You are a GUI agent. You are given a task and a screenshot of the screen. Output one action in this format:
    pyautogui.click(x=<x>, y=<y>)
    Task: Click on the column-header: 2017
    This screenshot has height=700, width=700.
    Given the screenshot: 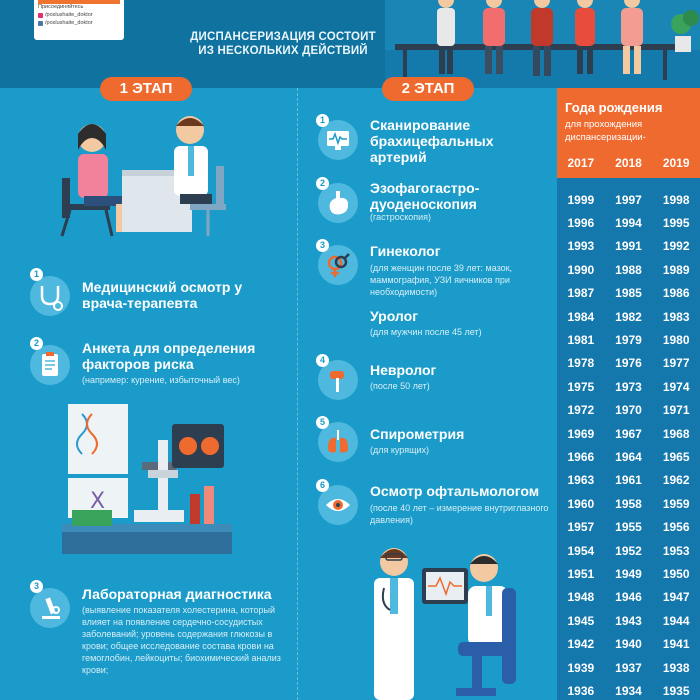 What is the action you would take?
    pyautogui.click(x=581, y=163)
    